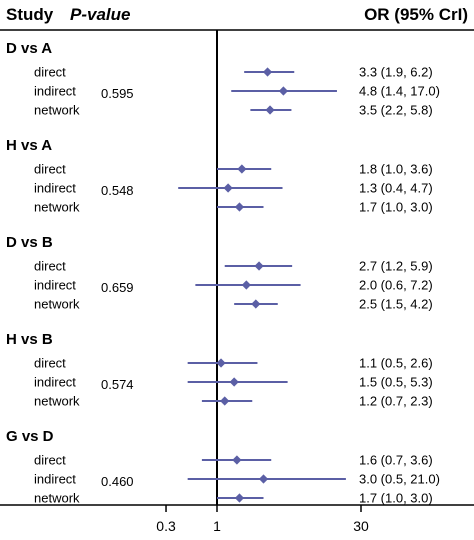 The width and height of the screenshot is (474, 540). What do you see at coordinates (283, 91) in the screenshot?
I see `estimate-marker-d-vs-a-indirect` at bounding box center [283, 91].